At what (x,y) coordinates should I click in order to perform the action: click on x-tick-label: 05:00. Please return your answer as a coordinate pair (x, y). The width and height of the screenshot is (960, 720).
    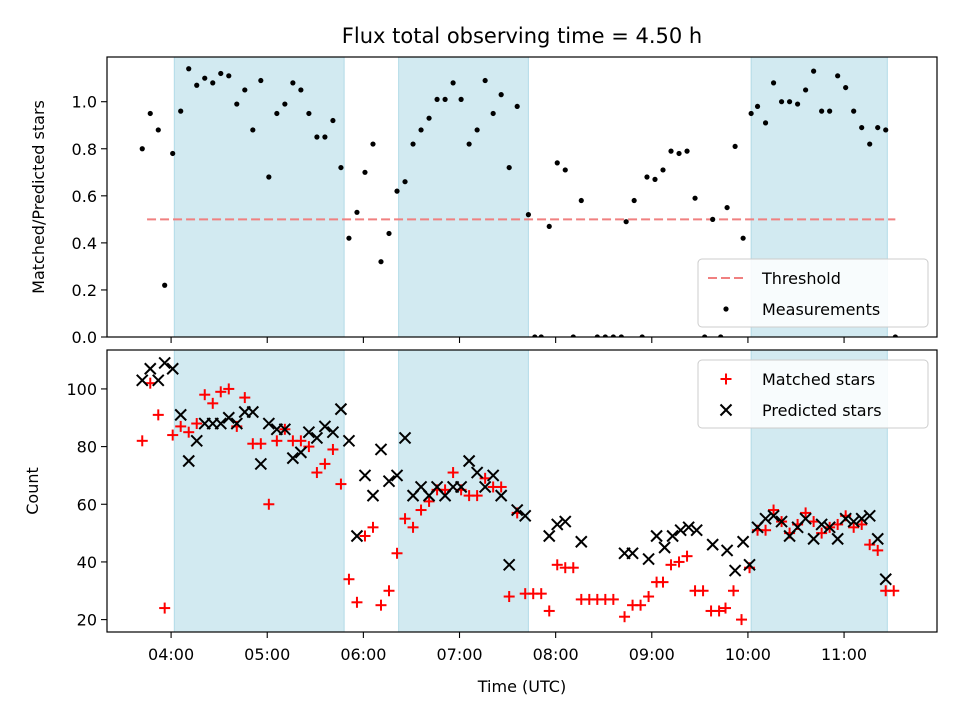
    Looking at the image, I should click on (267, 654).